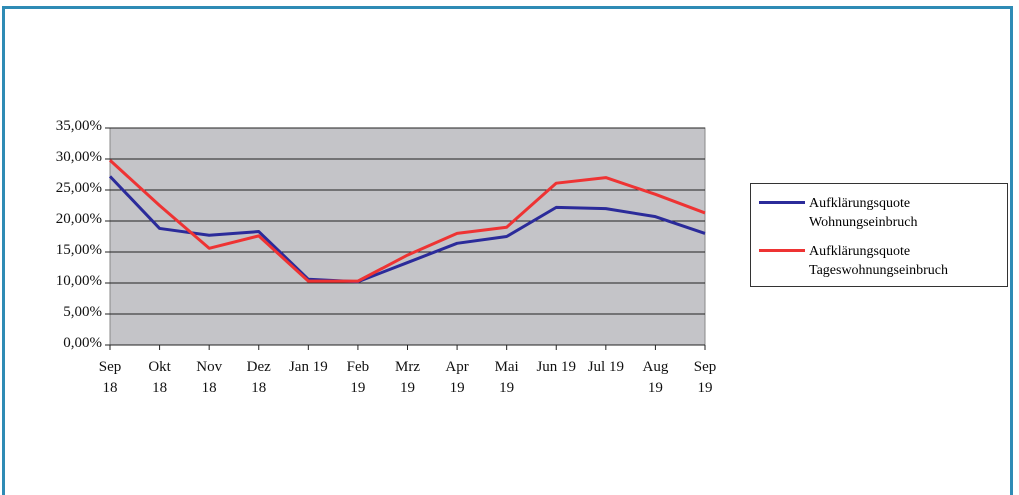  I want to click on x-tick-label: Jan 19, so click(308, 367).